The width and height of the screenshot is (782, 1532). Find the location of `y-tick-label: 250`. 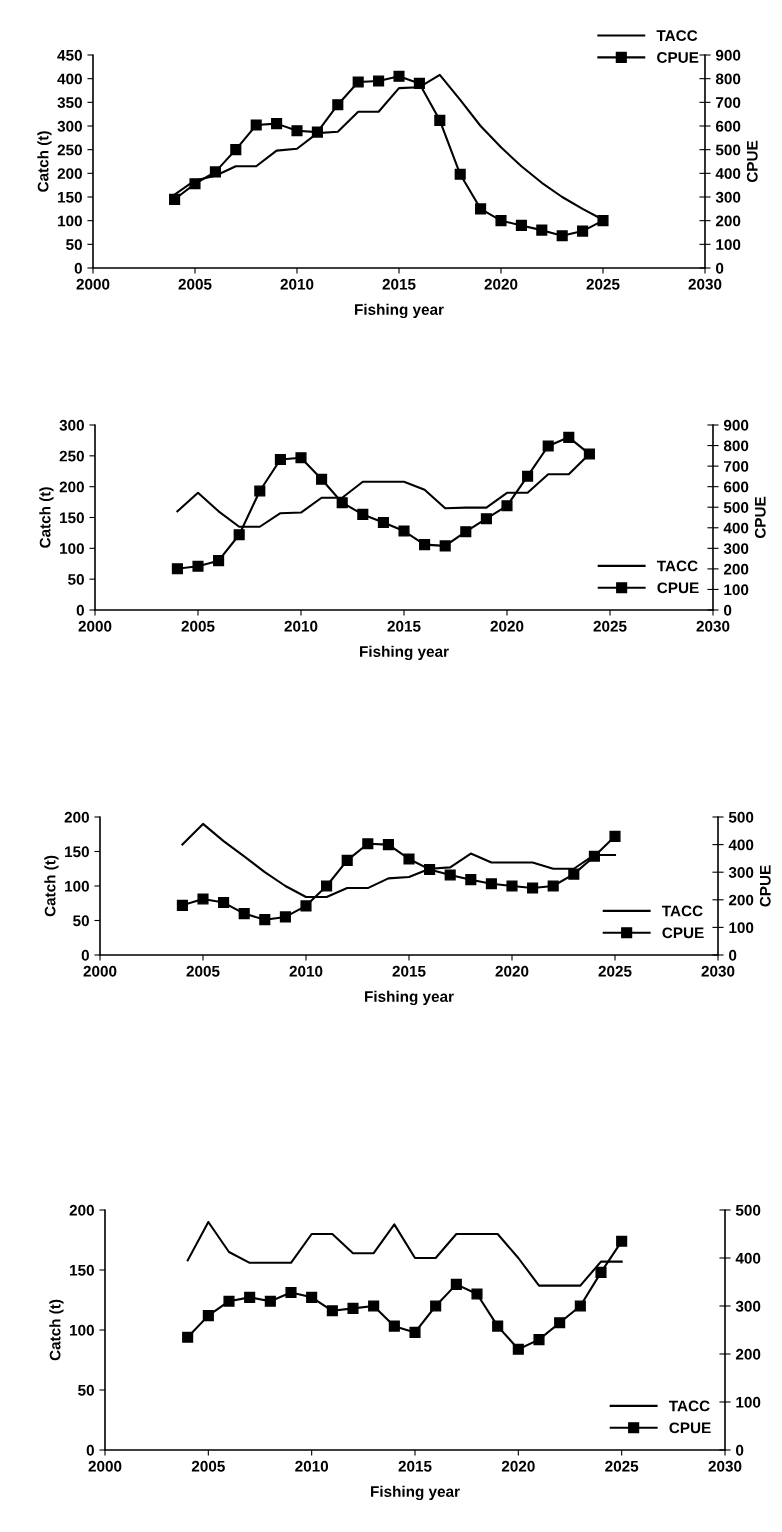

y-tick-label: 250 is located at coordinates (69, 150).